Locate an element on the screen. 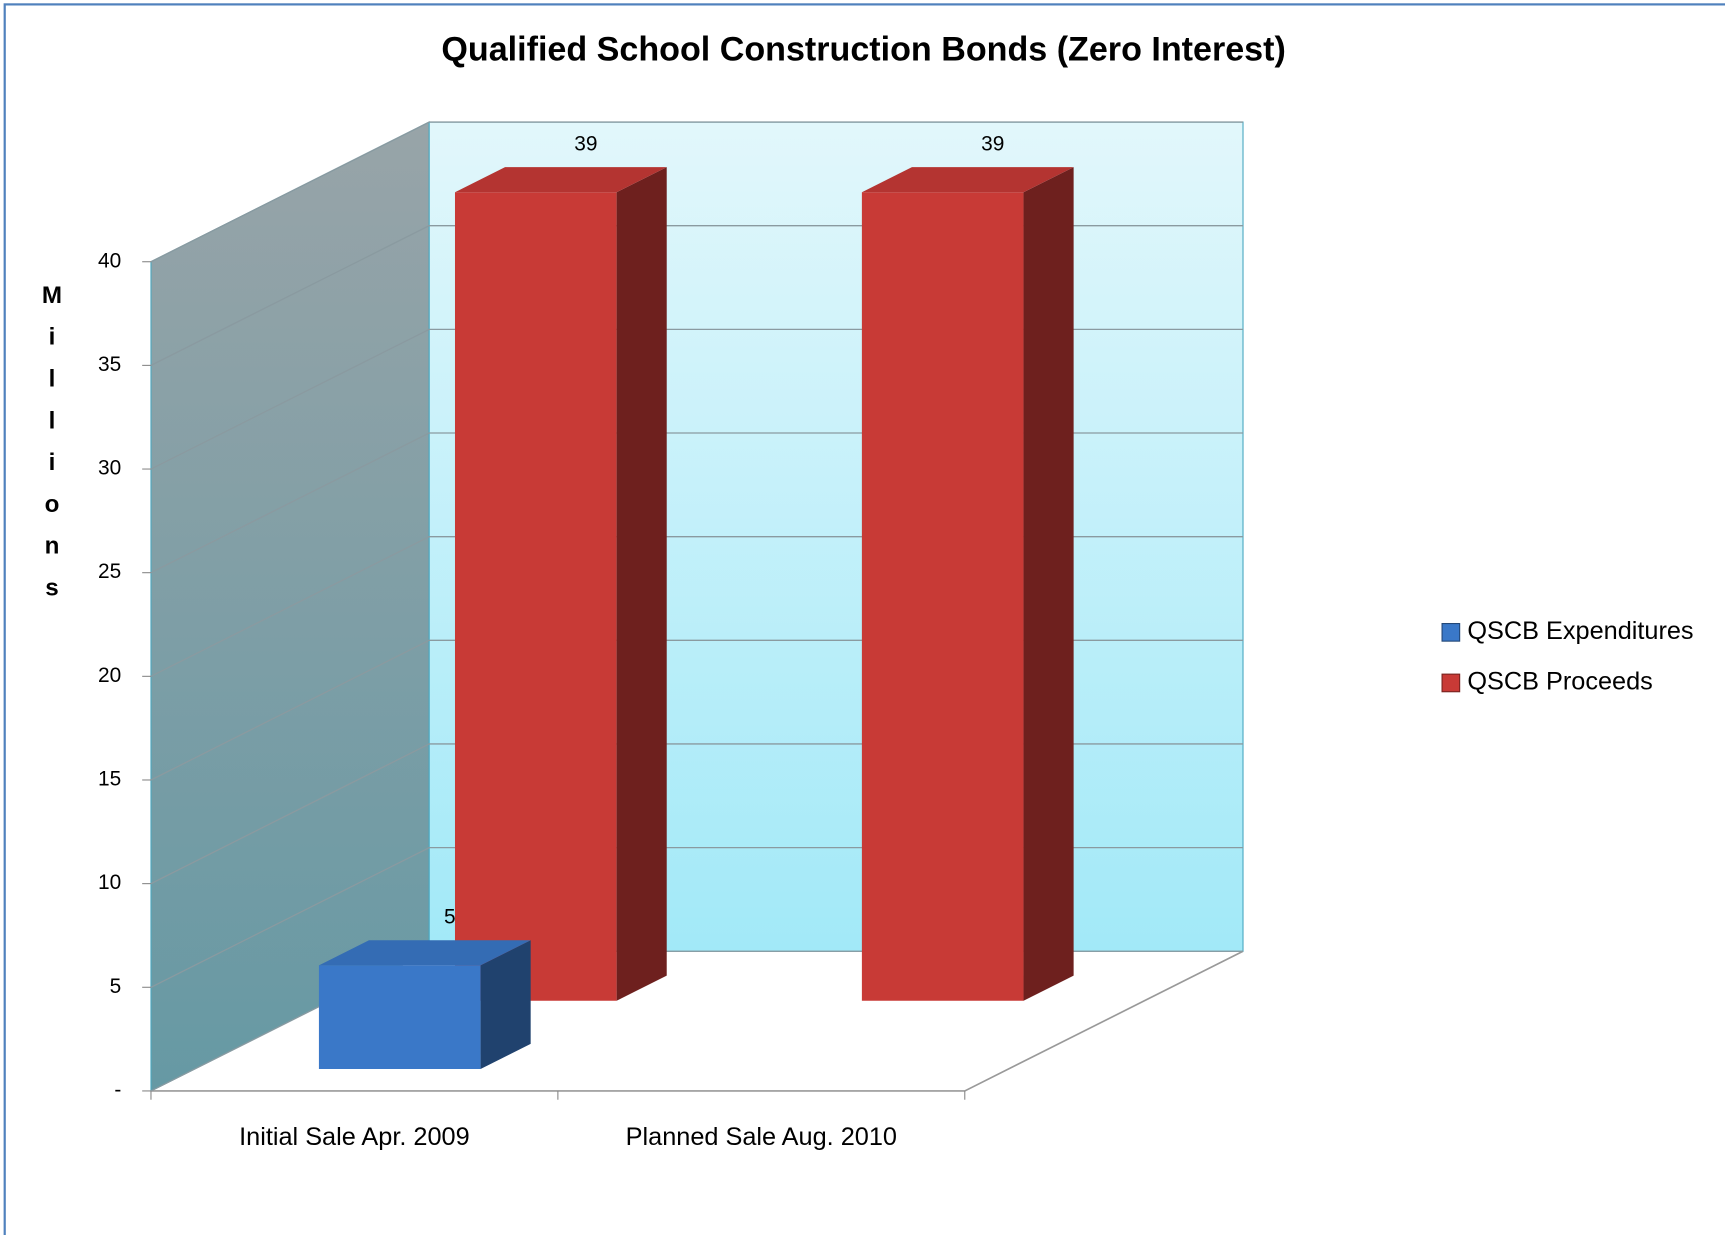  y-tick-label: - is located at coordinates (117, 1089).